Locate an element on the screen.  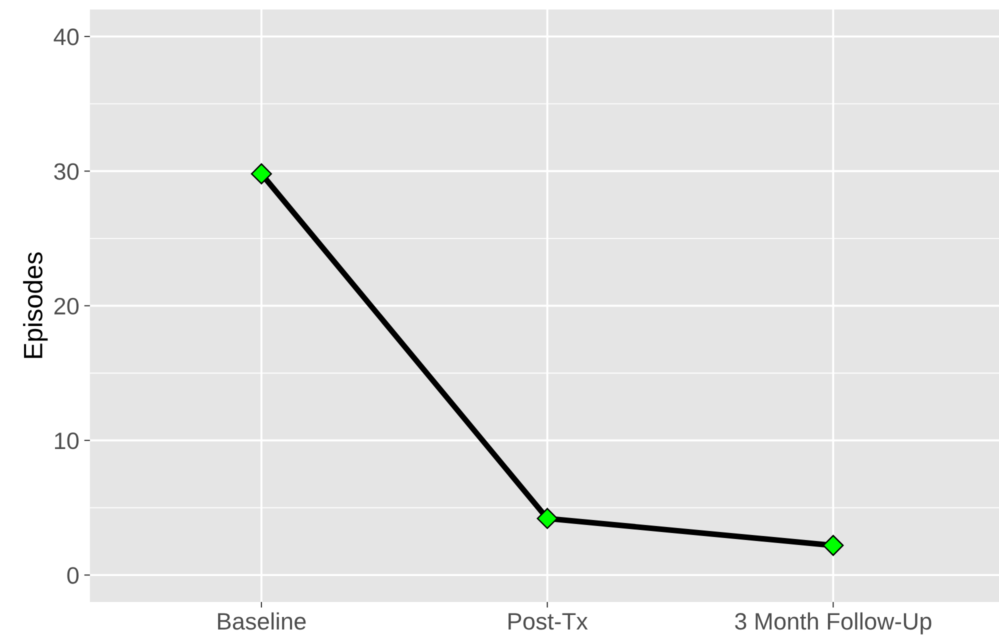
x-tick-label: 3 Month Follow-Up is located at coordinates (833, 623).